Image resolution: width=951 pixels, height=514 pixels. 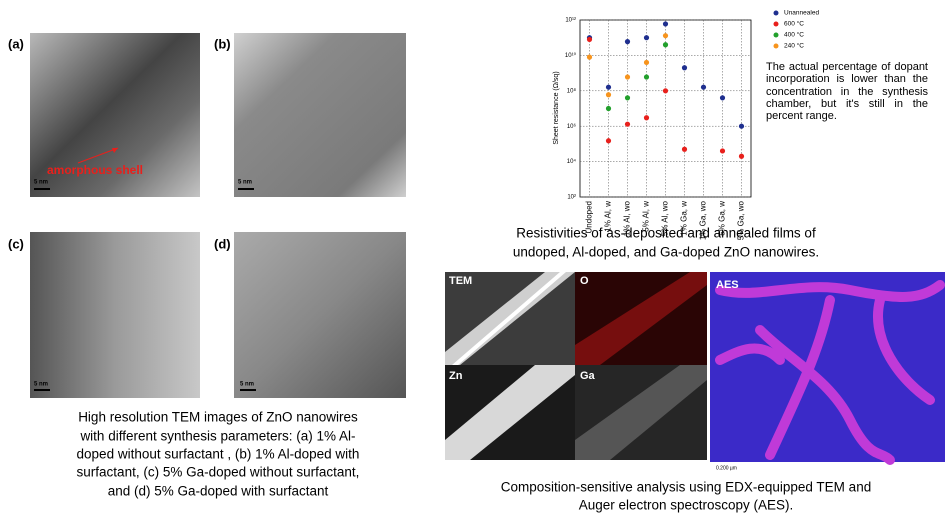 What do you see at coordinates (665, 218) in the screenshot?
I see `x-tick-label: 5% Al, wo` at bounding box center [665, 218].